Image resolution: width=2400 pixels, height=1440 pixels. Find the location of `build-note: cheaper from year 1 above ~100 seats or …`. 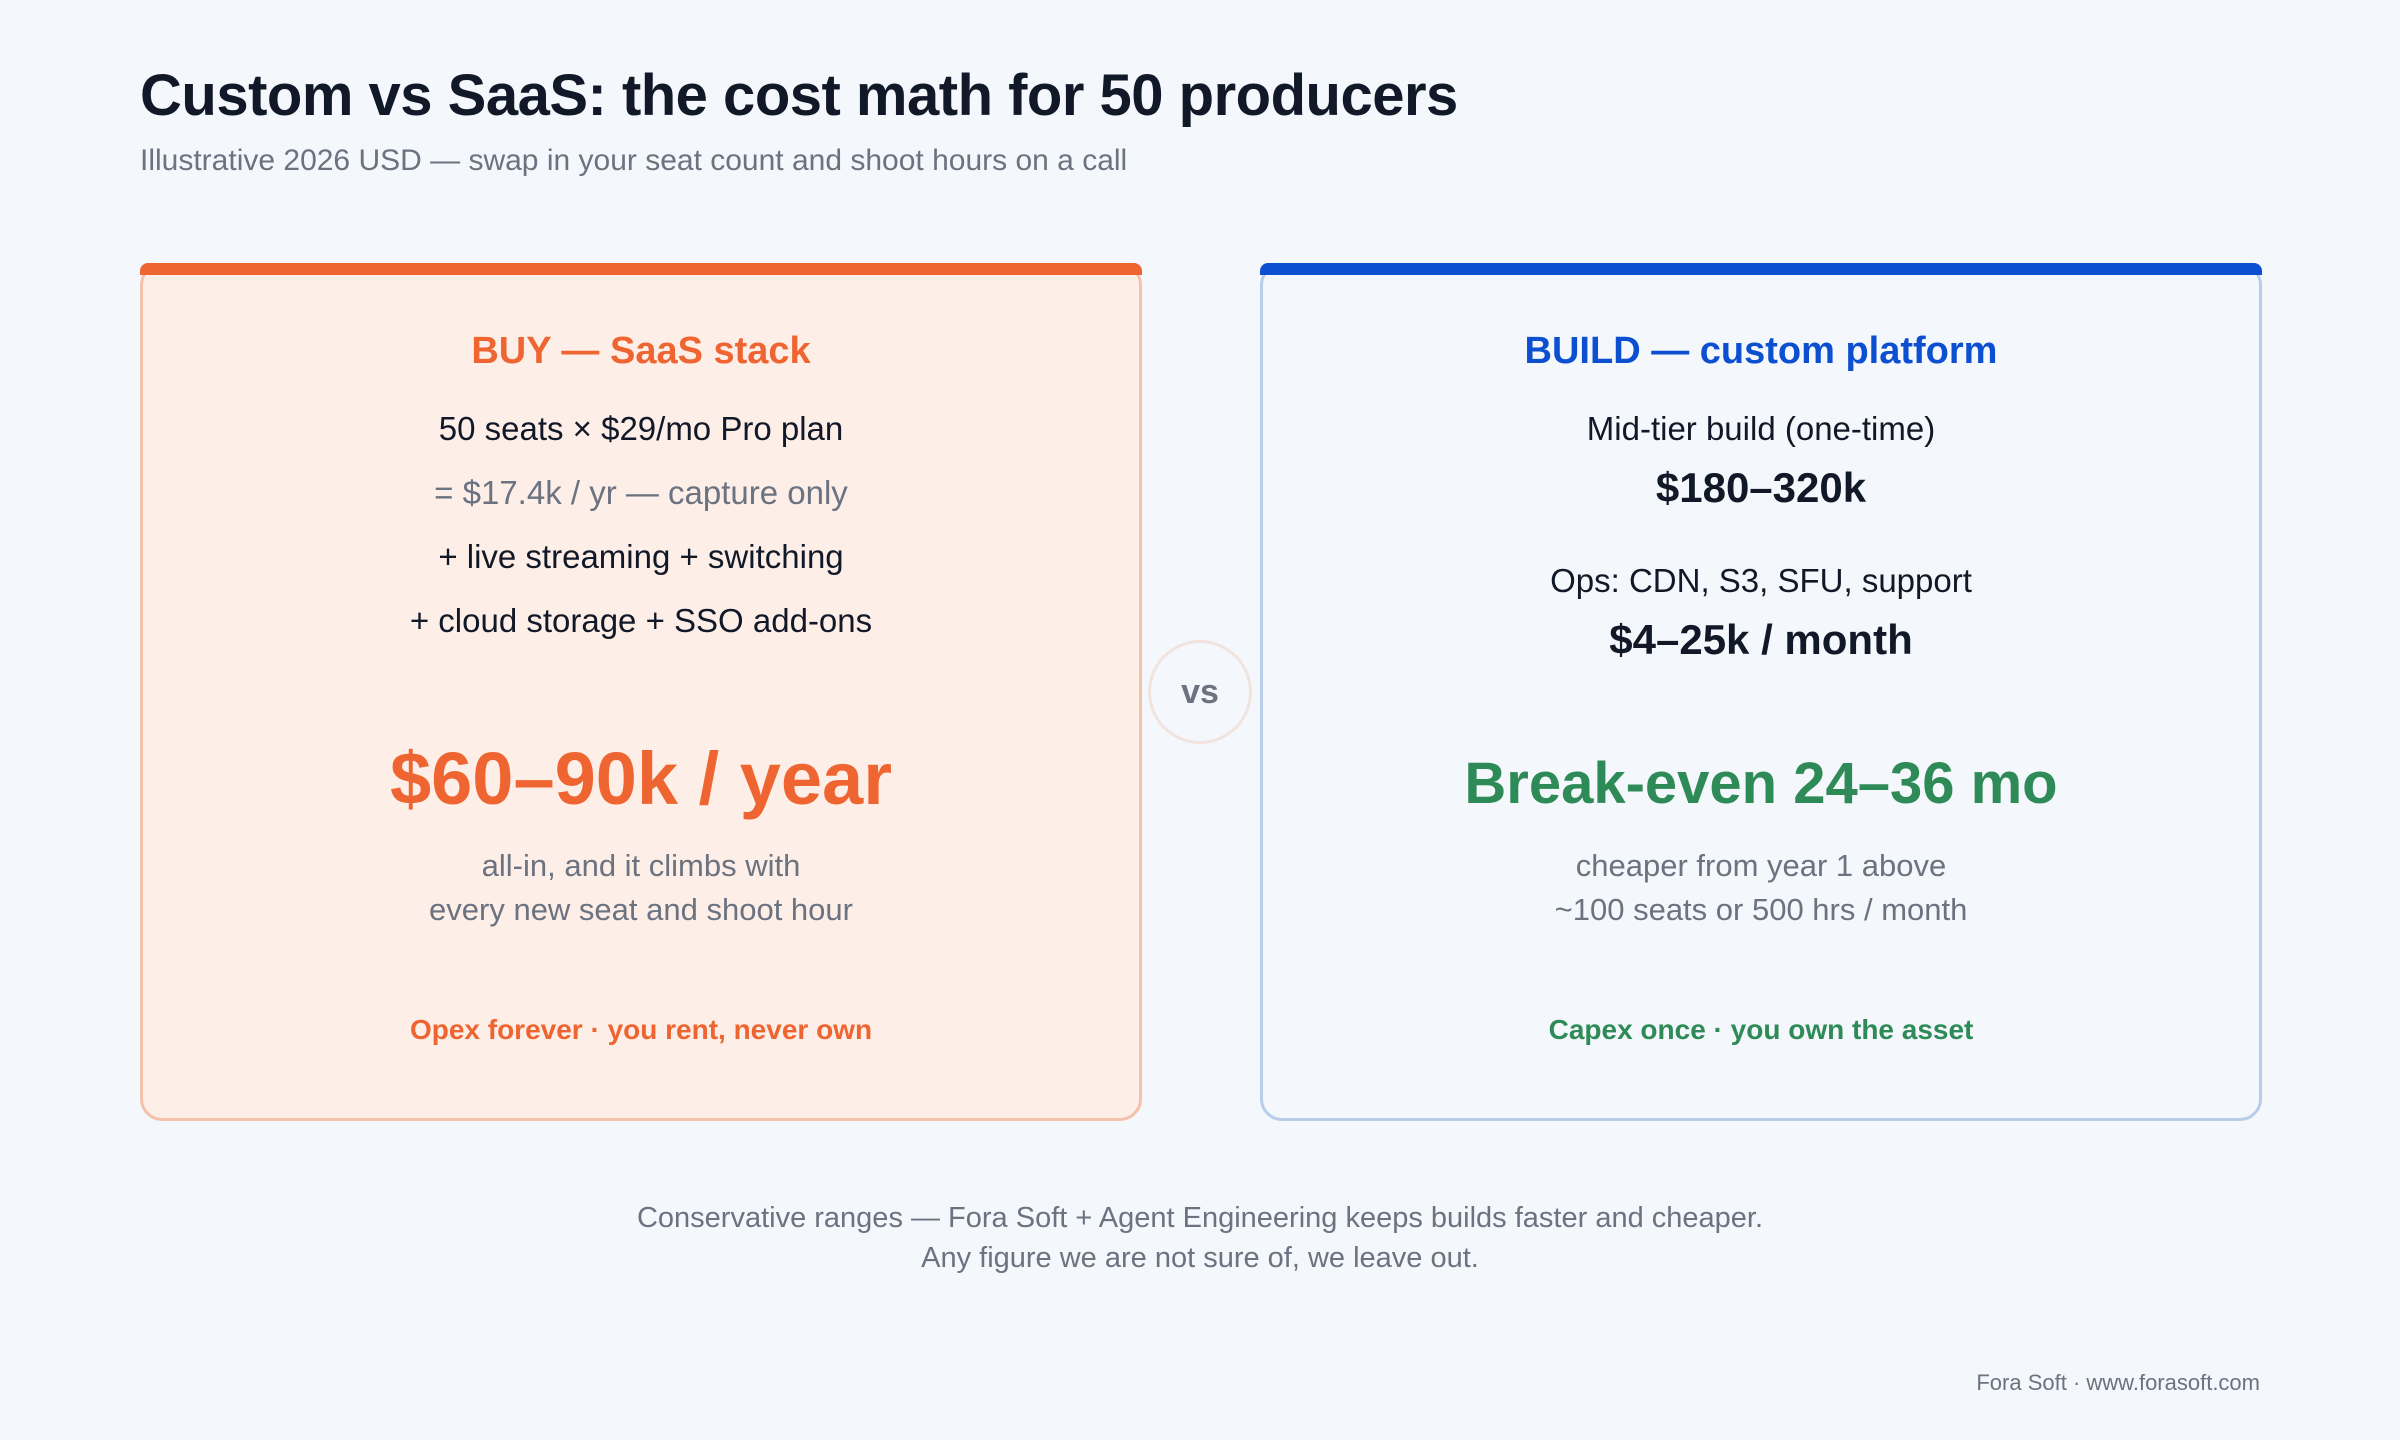

build-note: cheaper from year 1 above ~100 seats or … is located at coordinates (1761, 888).